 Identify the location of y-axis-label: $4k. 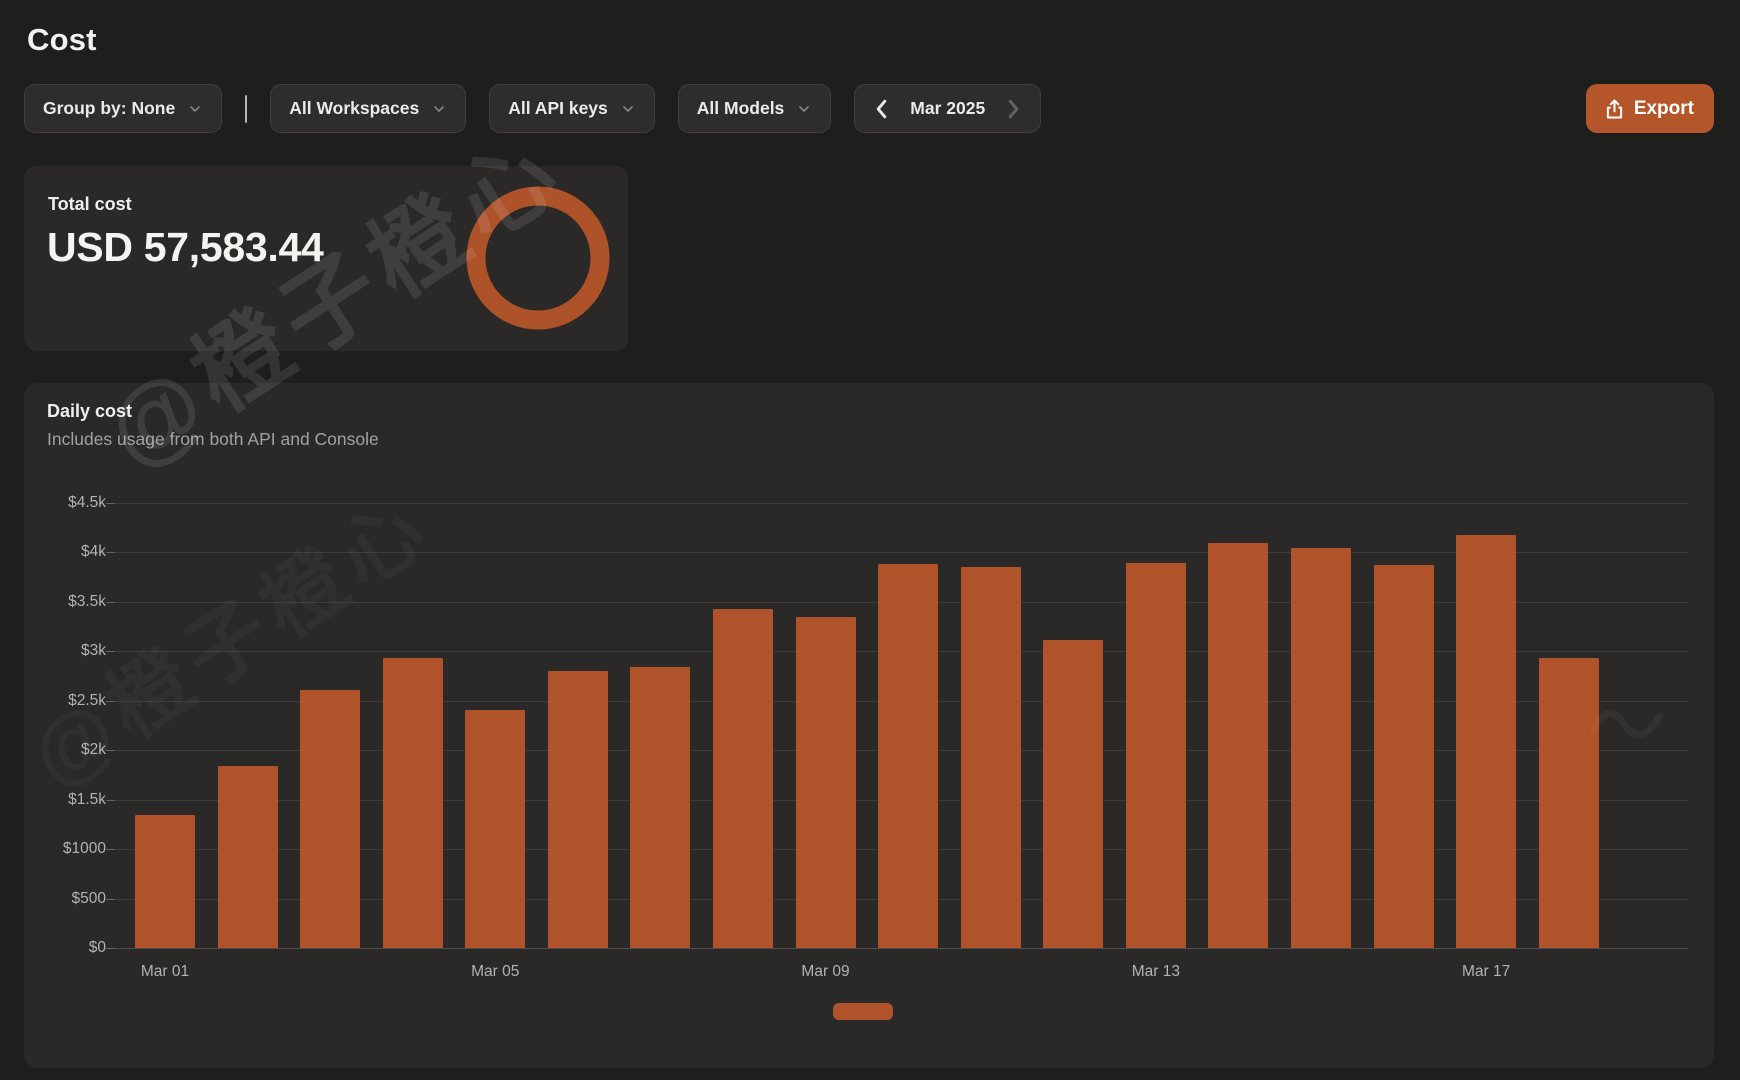
(93, 552).